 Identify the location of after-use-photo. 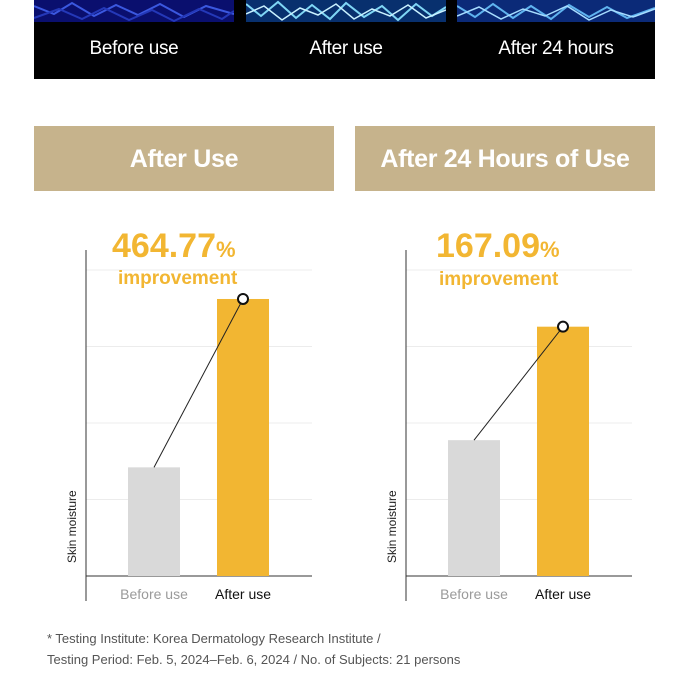
(346, 11).